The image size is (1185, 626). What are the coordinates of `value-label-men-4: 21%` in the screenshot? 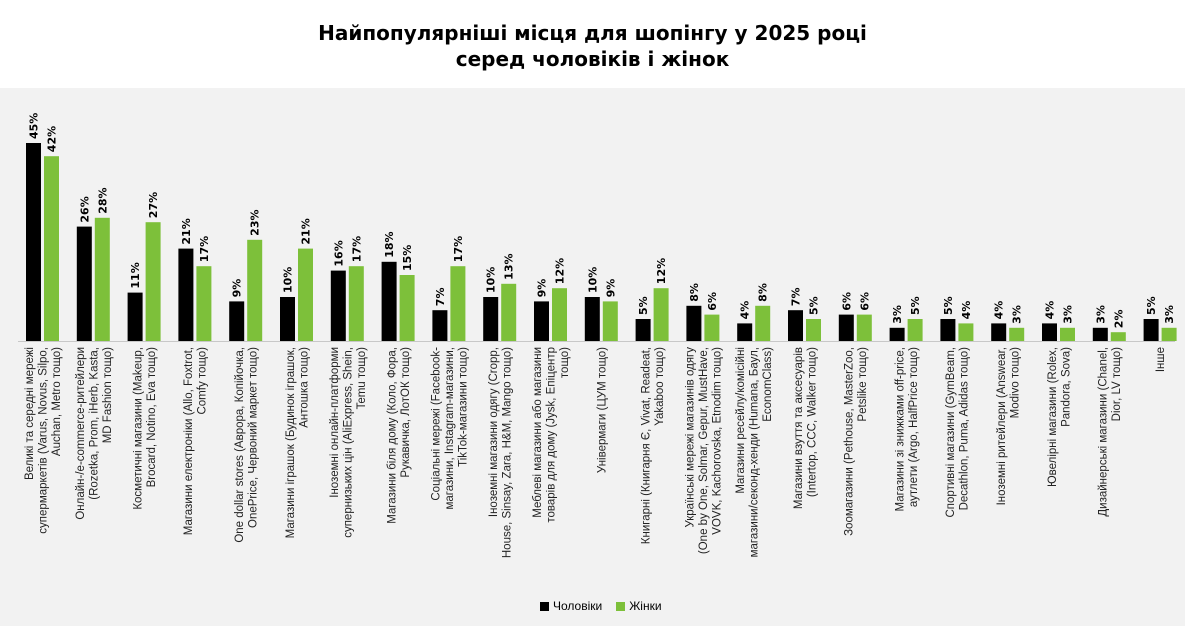 It's located at (186, 231).